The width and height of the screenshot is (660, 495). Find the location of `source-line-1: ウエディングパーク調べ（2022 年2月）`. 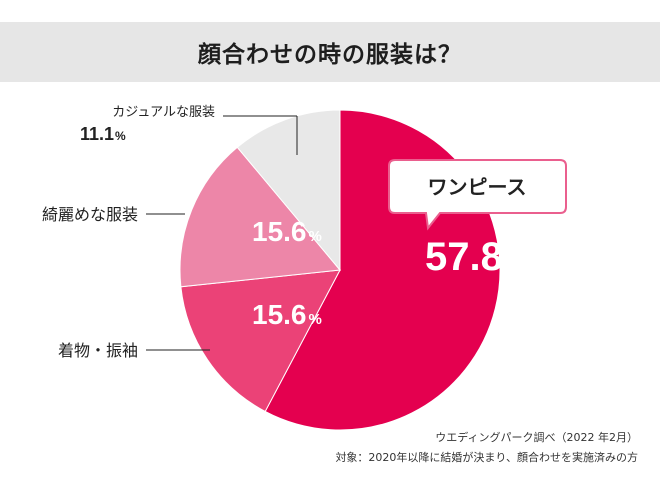

source-line-1: ウエディングパーク調べ（2022 年2月） is located at coordinates (536, 437).